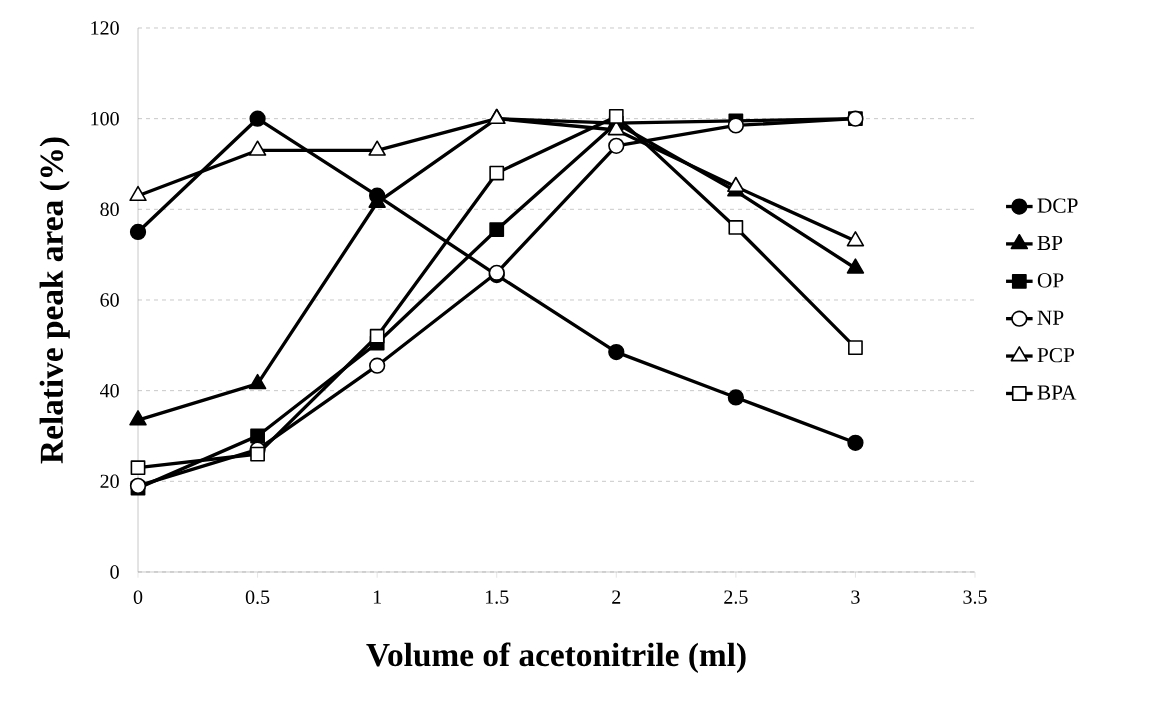 This screenshot has height=706, width=1152. Describe the element at coordinates (855, 597) in the screenshot. I see `x-tick-label: 3` at that location.